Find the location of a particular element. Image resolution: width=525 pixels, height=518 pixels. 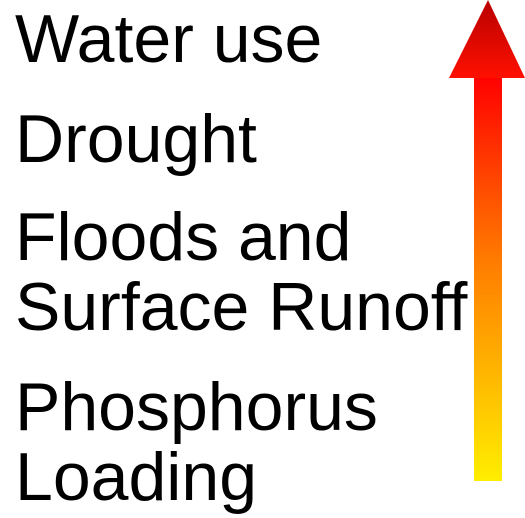

arrow-head is located at coordinates (487, 39).